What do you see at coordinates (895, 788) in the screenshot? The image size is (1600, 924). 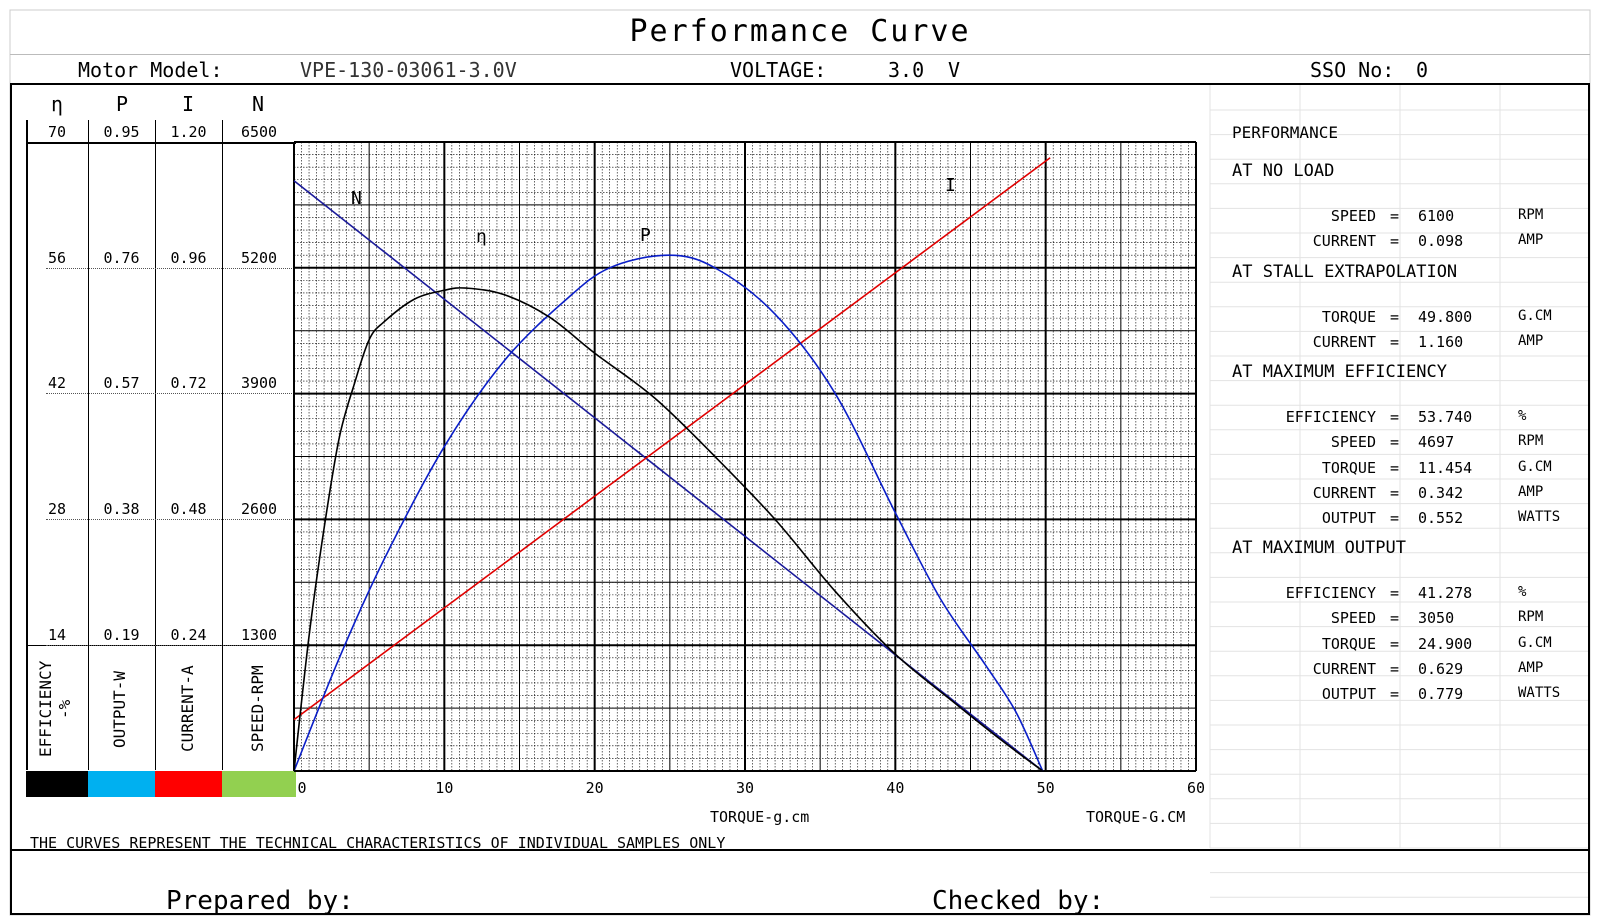 I see `x-tick-label: 40` at bounding box center [895, 788].